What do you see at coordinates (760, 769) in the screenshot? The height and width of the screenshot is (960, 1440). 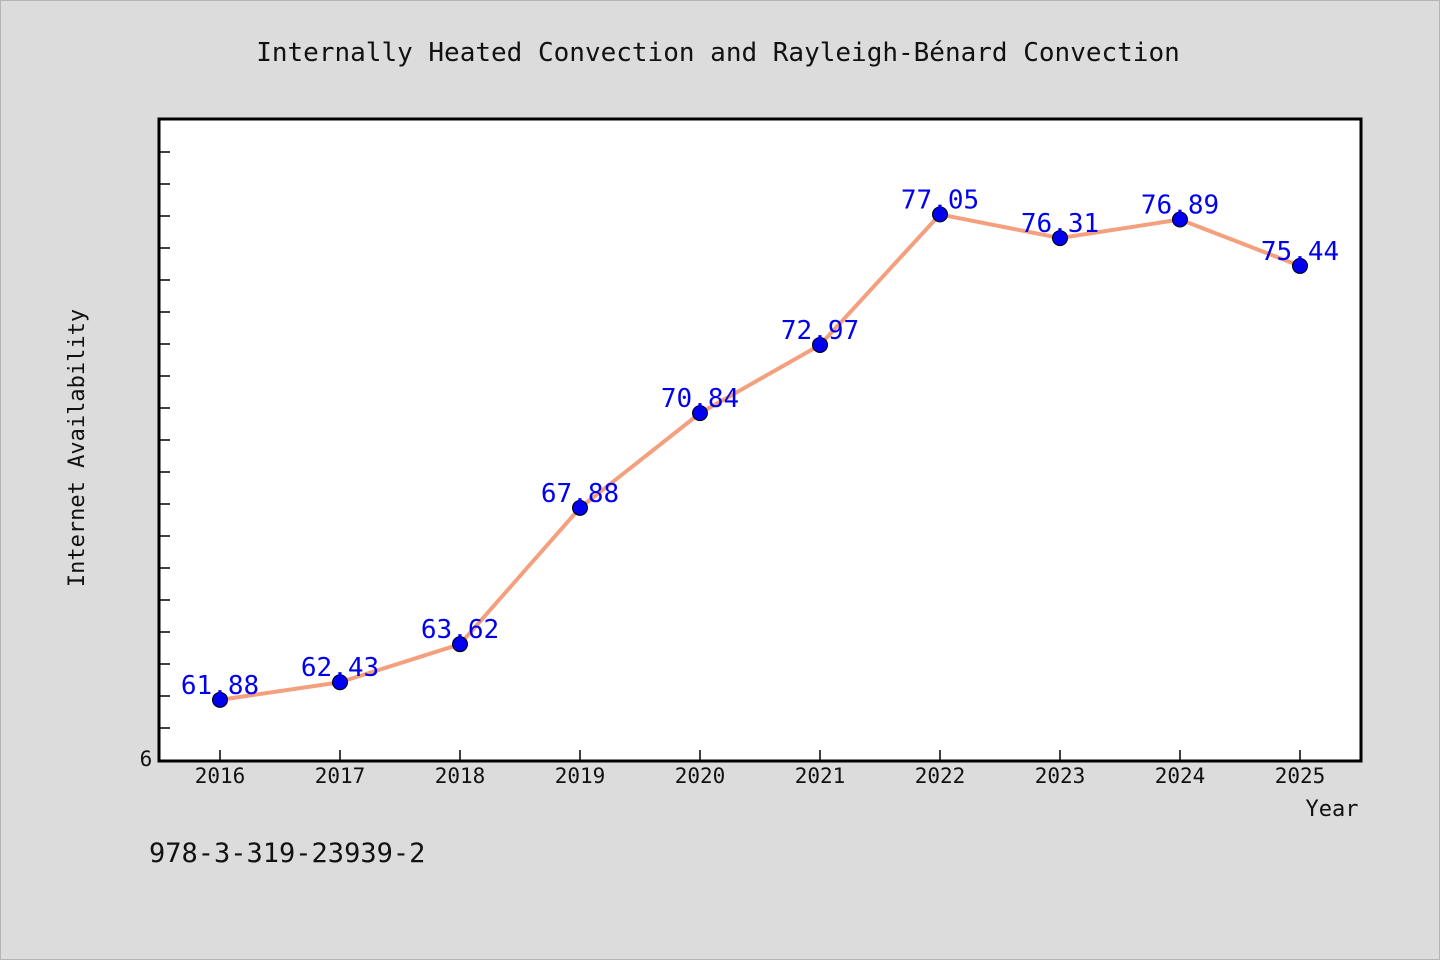 I see `x-axis-ticks: 2016 2017 2018 2019 2020 2021 2022 2023 2024 2025` at bounding box center [760, 769].